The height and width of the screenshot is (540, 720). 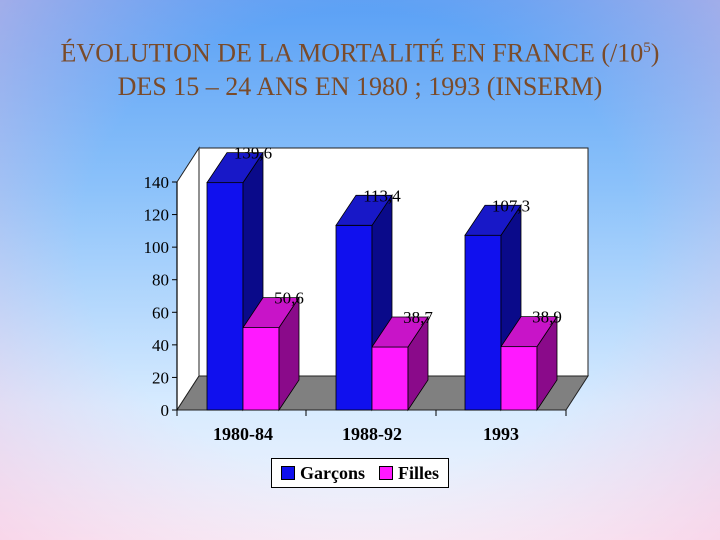 I want to click on y-tick-label: 100, so click(x=157, y=247).